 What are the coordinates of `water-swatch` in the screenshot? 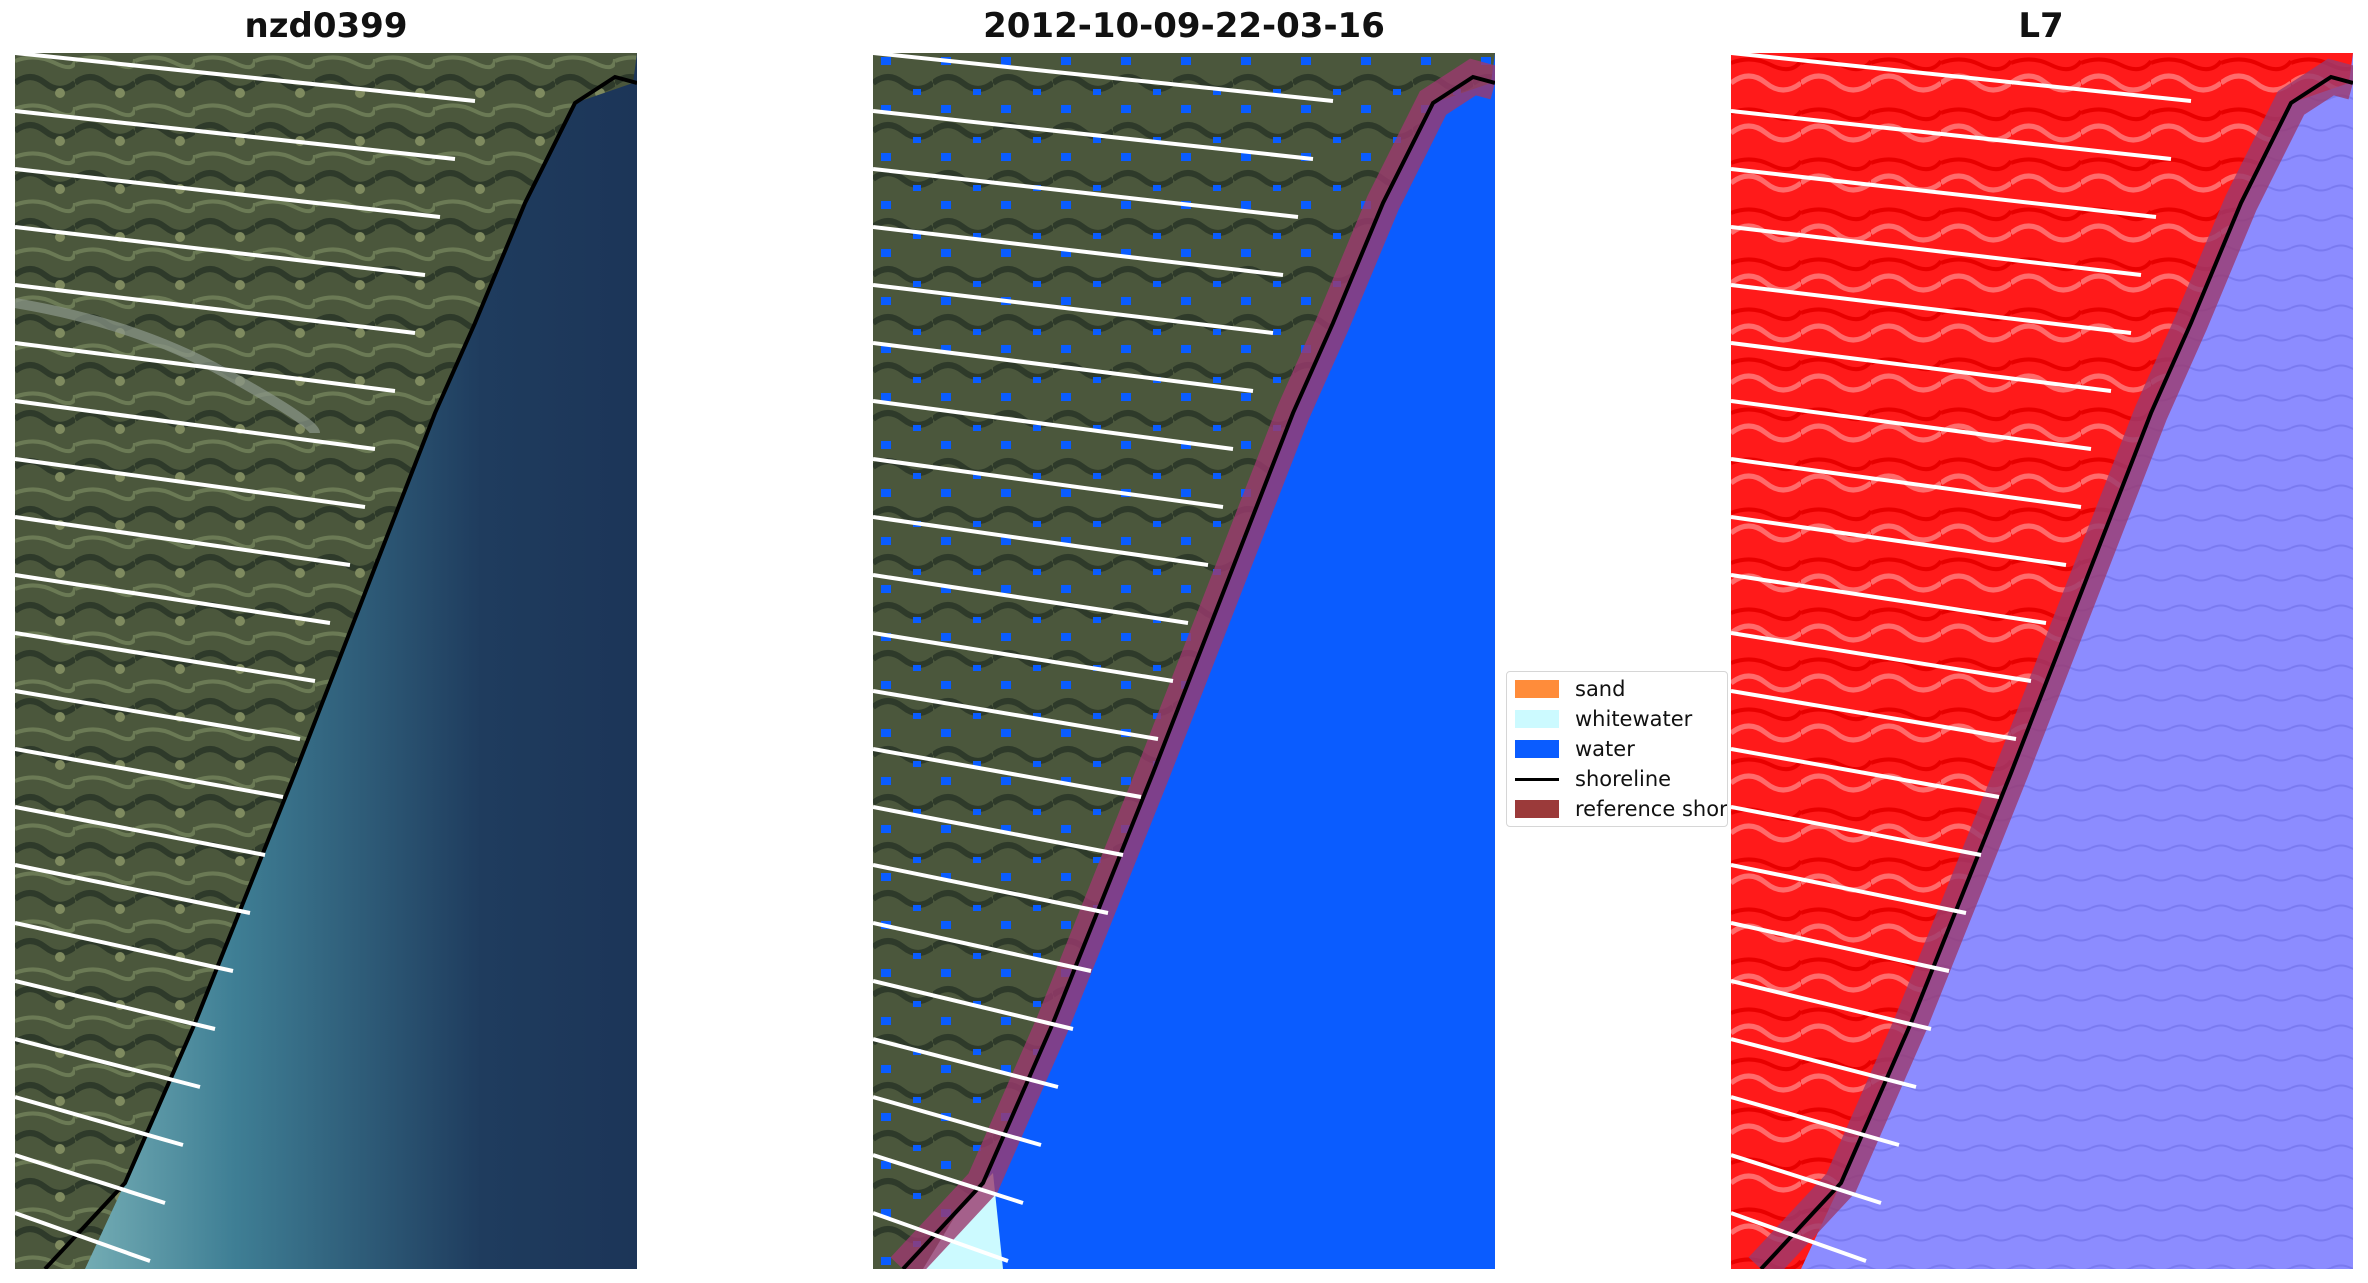 It's located at (1537, 749).